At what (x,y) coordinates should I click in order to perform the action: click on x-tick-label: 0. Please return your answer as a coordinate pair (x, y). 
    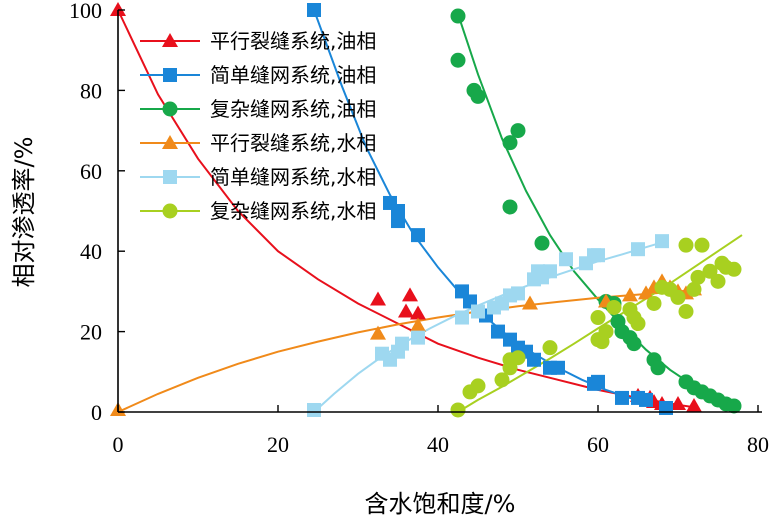
    Looking at the image, I should click on (118, 444).